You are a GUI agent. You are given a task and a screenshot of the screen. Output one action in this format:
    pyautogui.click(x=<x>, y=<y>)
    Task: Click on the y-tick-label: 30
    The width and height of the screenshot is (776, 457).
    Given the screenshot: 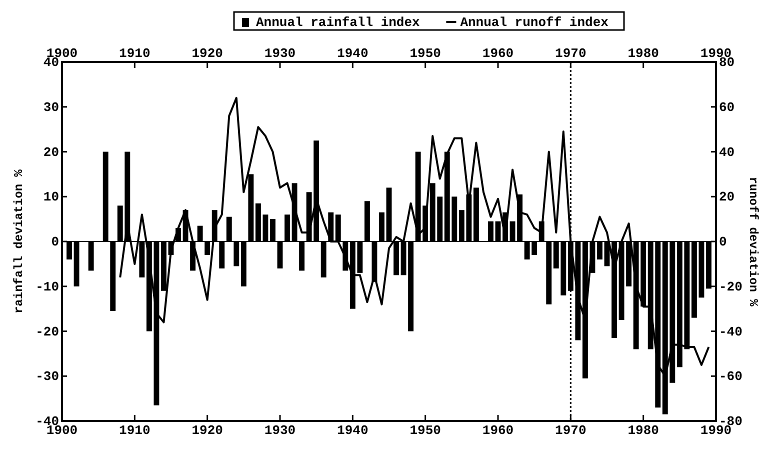 What is the action you would take?
    pyautogui.click(x=51, y=107)
    